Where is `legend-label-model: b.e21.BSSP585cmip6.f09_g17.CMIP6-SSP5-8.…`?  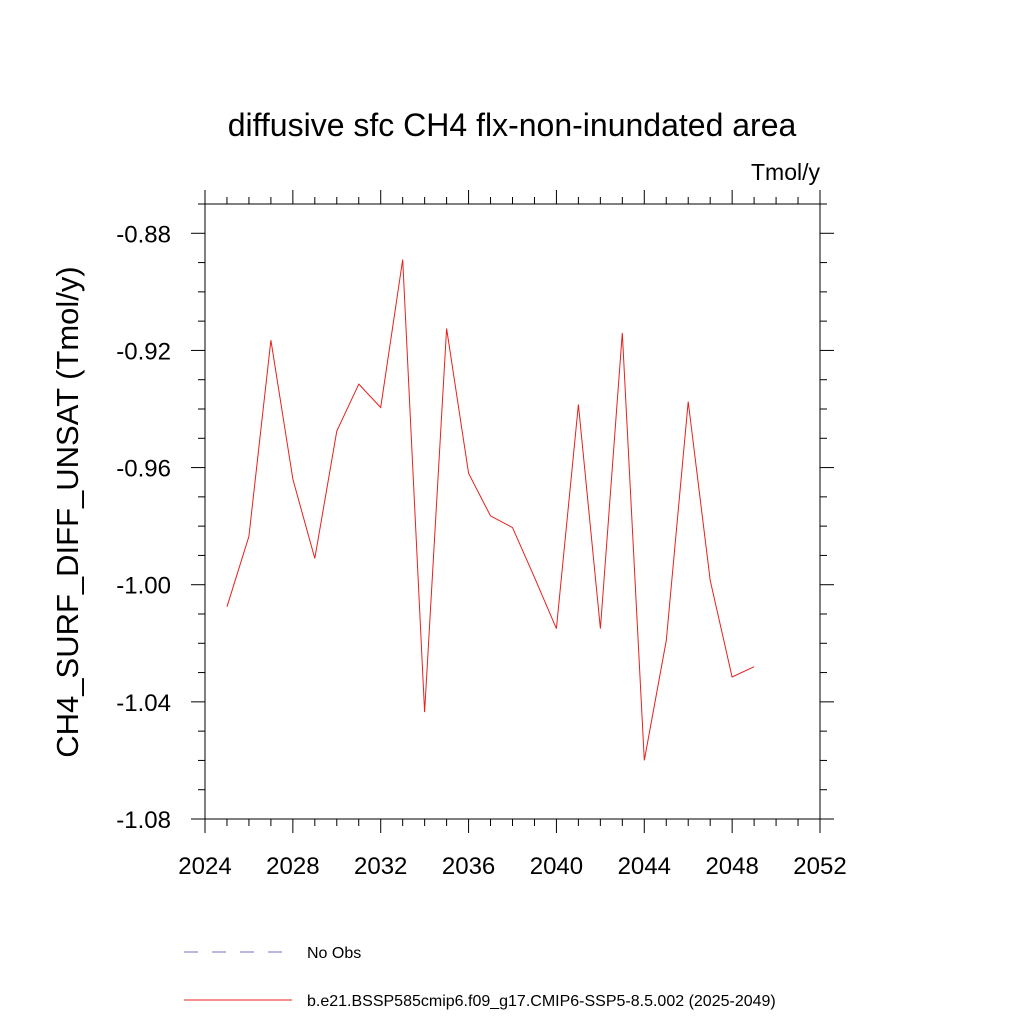
legend-label-model: b.e21.BSSP585cmip6.f09_g17.CMIP6-SSP5-8.… is located at coordinates (541, 1001).